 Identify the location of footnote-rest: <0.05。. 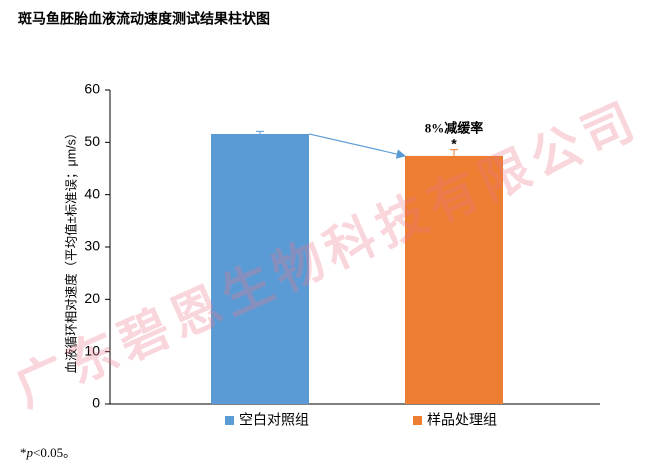
(54, 452).